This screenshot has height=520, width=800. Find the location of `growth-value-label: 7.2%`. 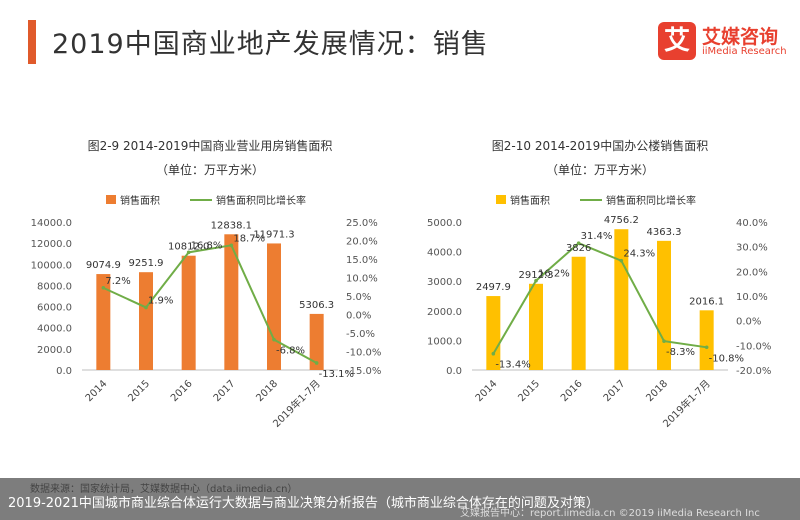

growth-value-label: 7.2% is located at coordinates (117, 281).